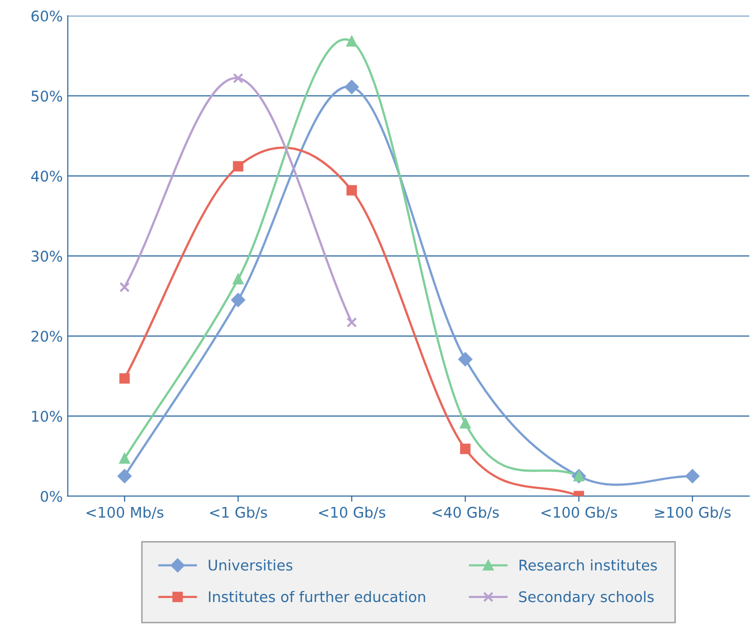 This screenshot has height=632, width=753. What do you see at coordinates (47, 16) in the screenshot?
I see `y-tick-label: 60%` at bounding box center [47, 16].